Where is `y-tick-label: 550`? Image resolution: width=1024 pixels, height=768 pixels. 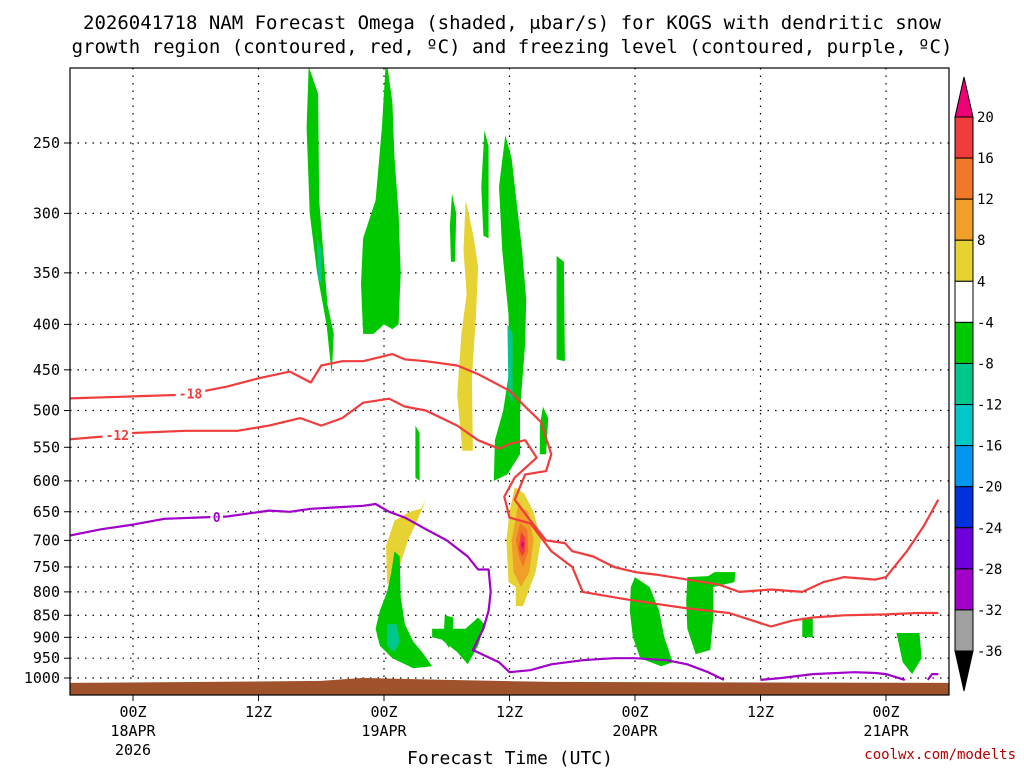 y-tick-label: 550 is located at coordinates (46, 447).